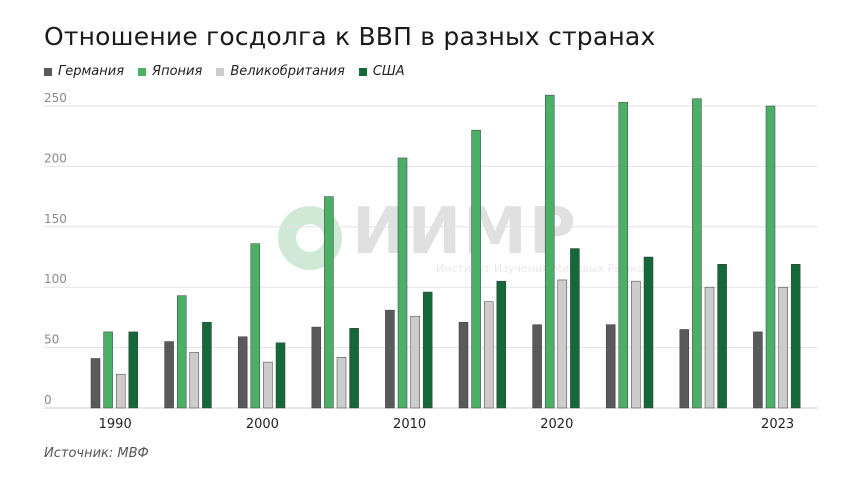  Describe the element at coordinates (220, 71) in the screenshot. I see `legend-swatch-uk` at that location.